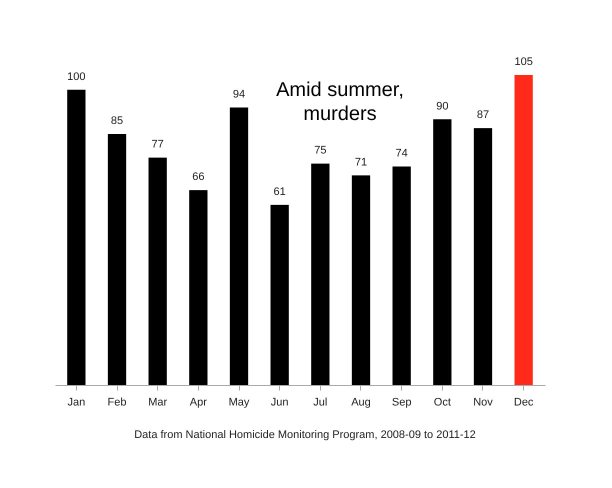 This screenshot has height=488, width=612. I want to click on data-label: 77, so click(158, 144).